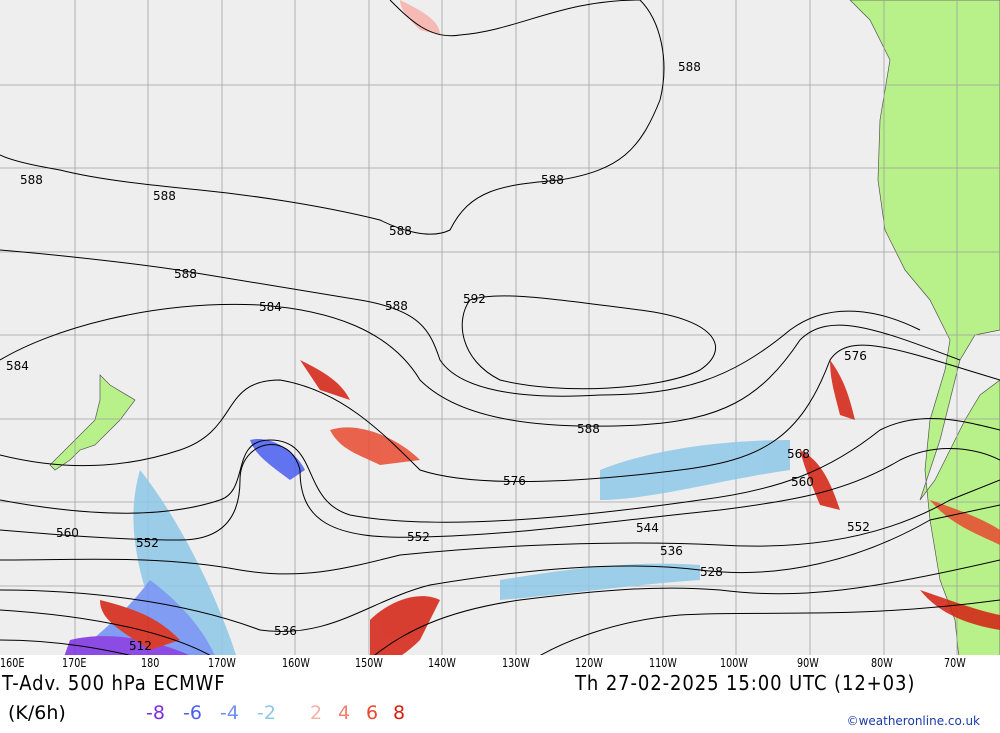 The height and width of the screenshot is (733, 1000). What do you see at coordinates (316, 713) in the screenshot?
I see `legend-value: 2` at bounding box center [316, 713].